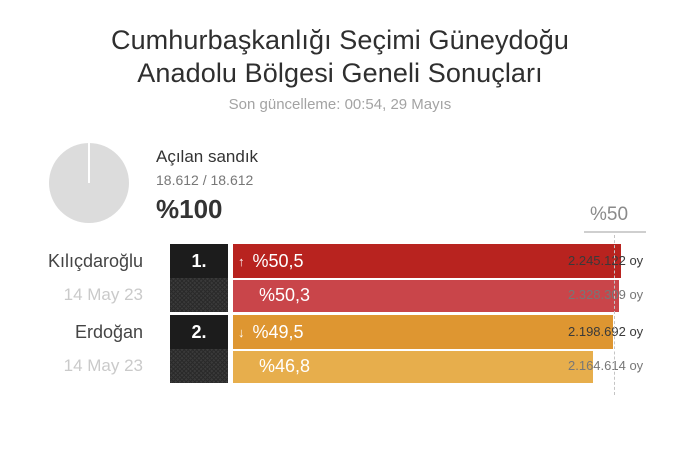 The height and width of the screenshot is (473, 680). Describe the element at coordinates (108, 332) in the screenshot. I see `candidate-name: Erdoğan` at that location.